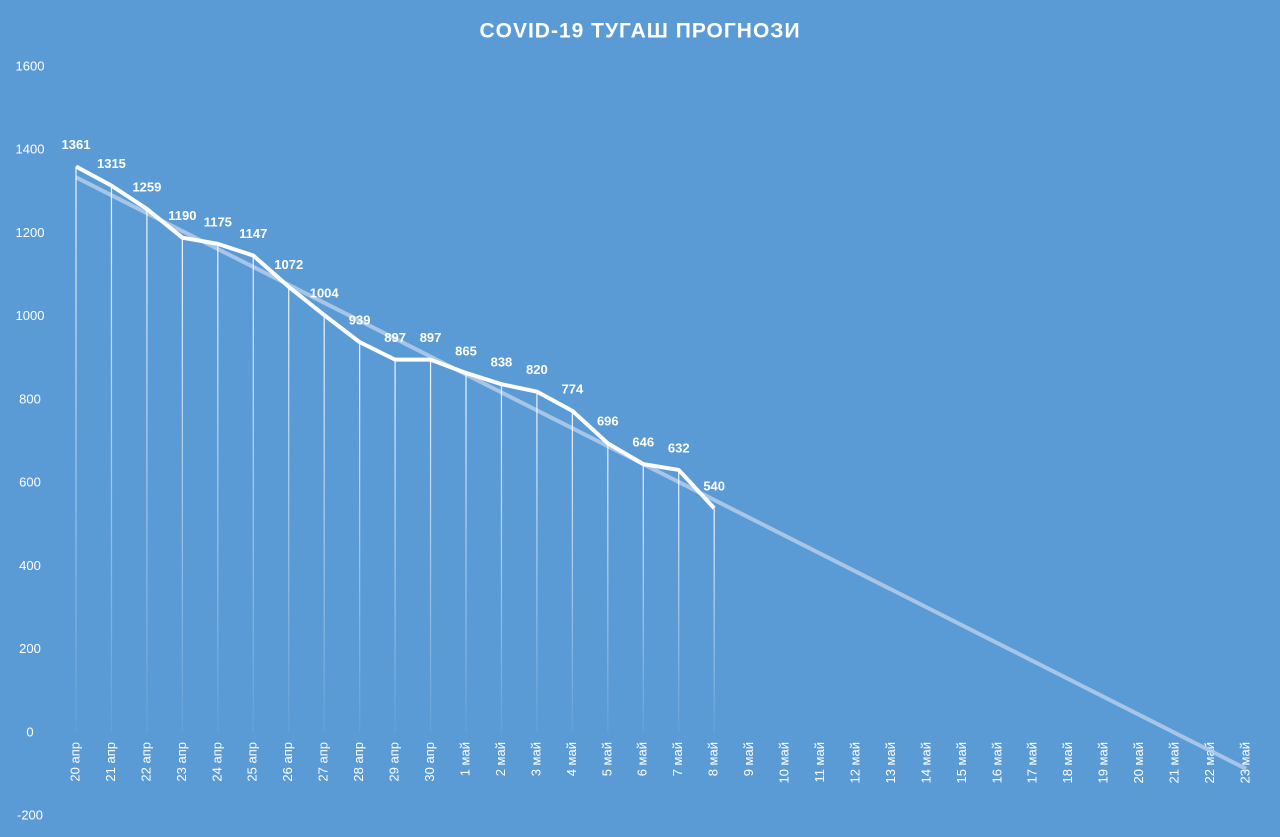 This screenshot has height=837, width=1280. Describe the element at coordinates (784, 763) in the screenshot. I see `x-tick-label: 10 май` at that location.